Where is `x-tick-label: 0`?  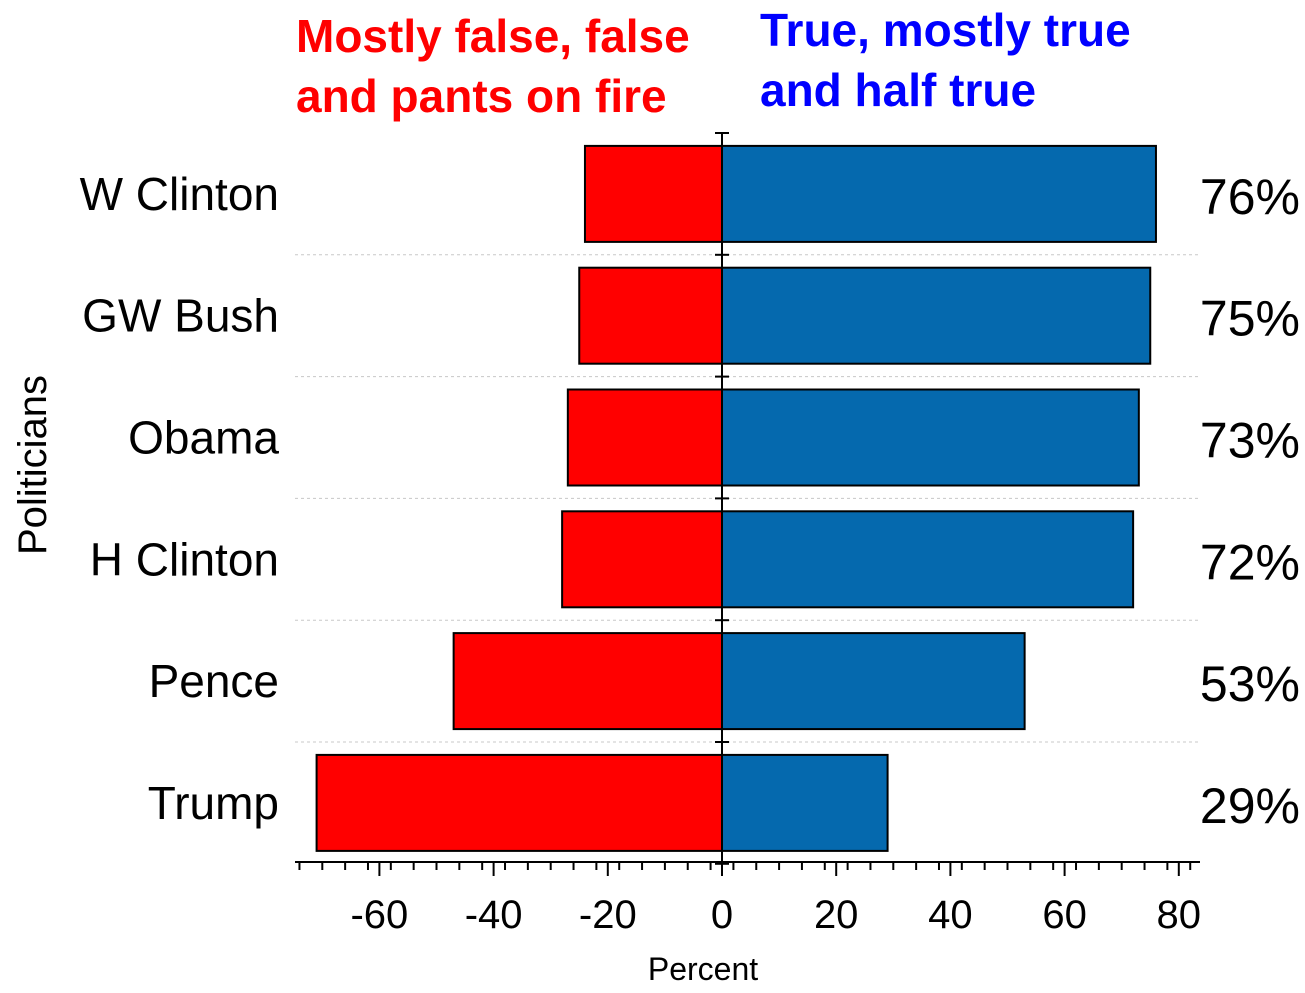
x-tick-label: 0 is located at coordinates (722, 915).